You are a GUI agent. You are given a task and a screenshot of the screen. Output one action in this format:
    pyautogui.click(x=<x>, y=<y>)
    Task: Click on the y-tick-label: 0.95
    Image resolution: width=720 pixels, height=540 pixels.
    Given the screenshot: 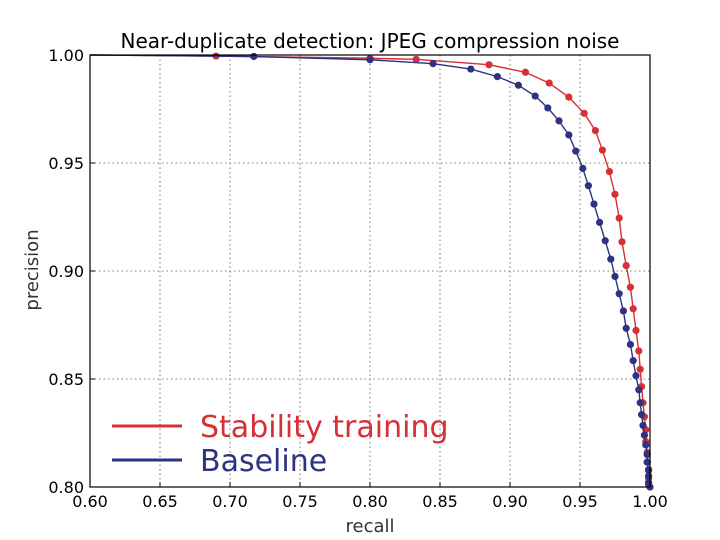 What is the action you would take?
    pyautogui.click(x=66, y=163)
    